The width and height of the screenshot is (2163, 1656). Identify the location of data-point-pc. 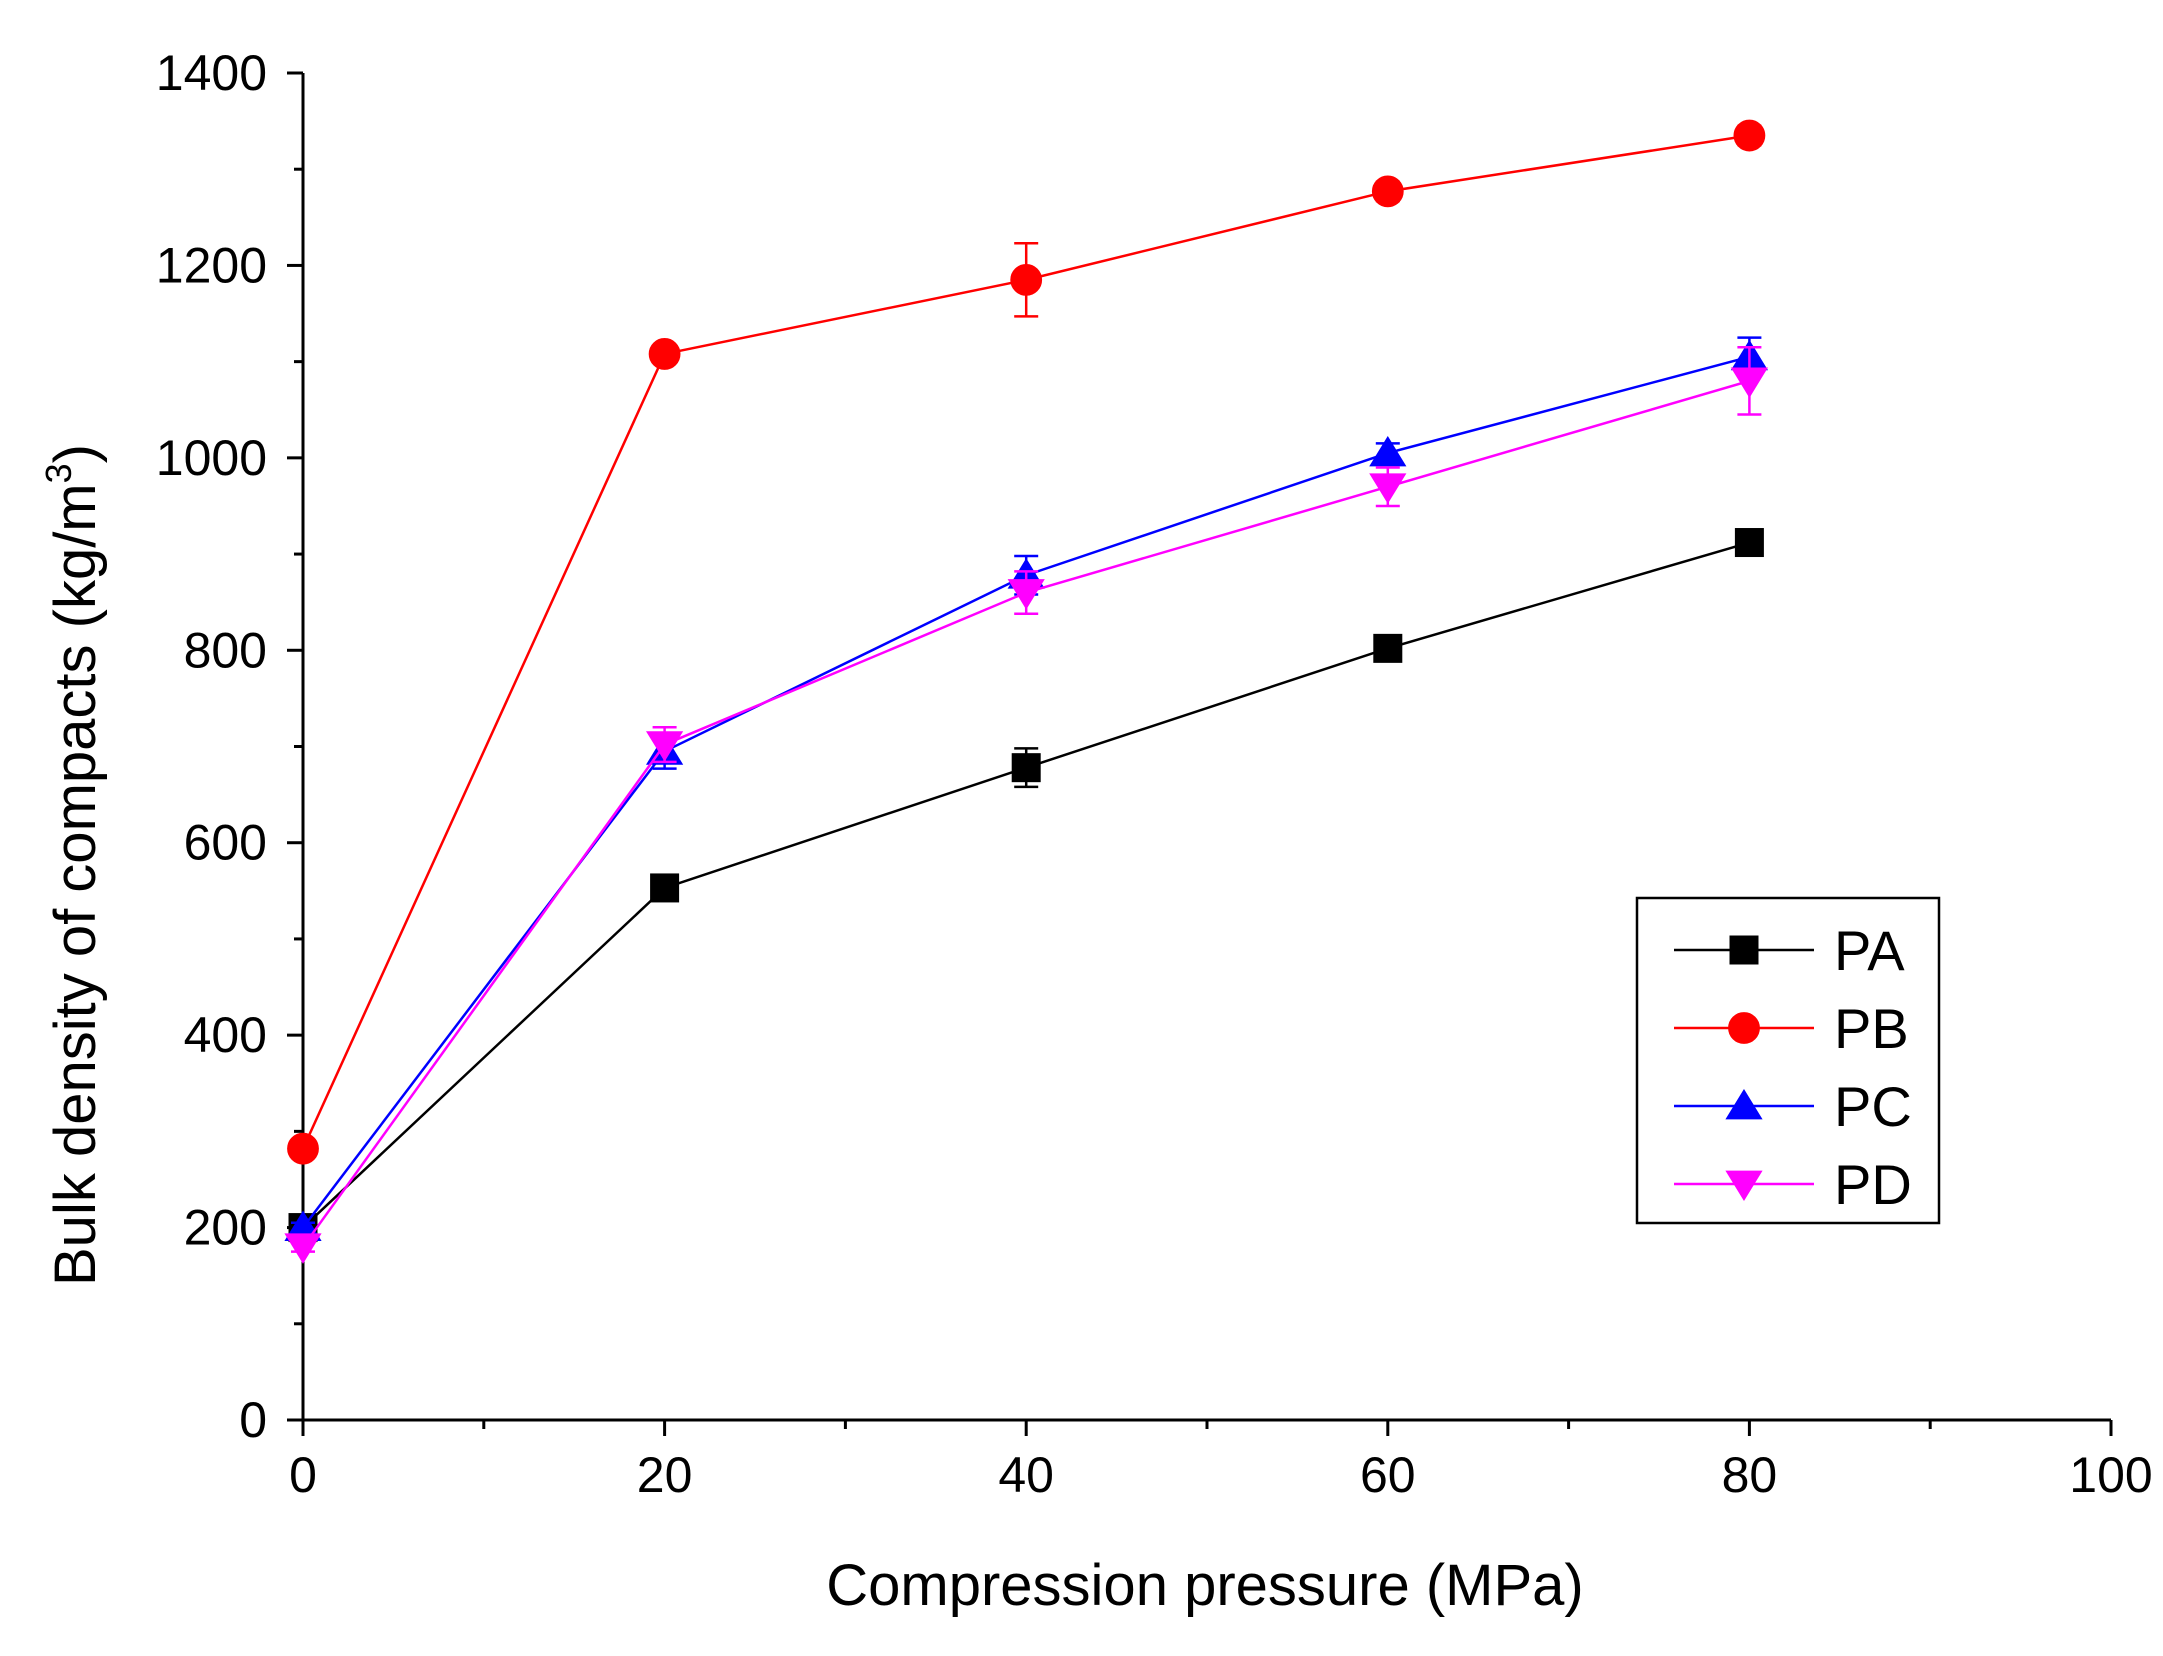
(1388, 451).